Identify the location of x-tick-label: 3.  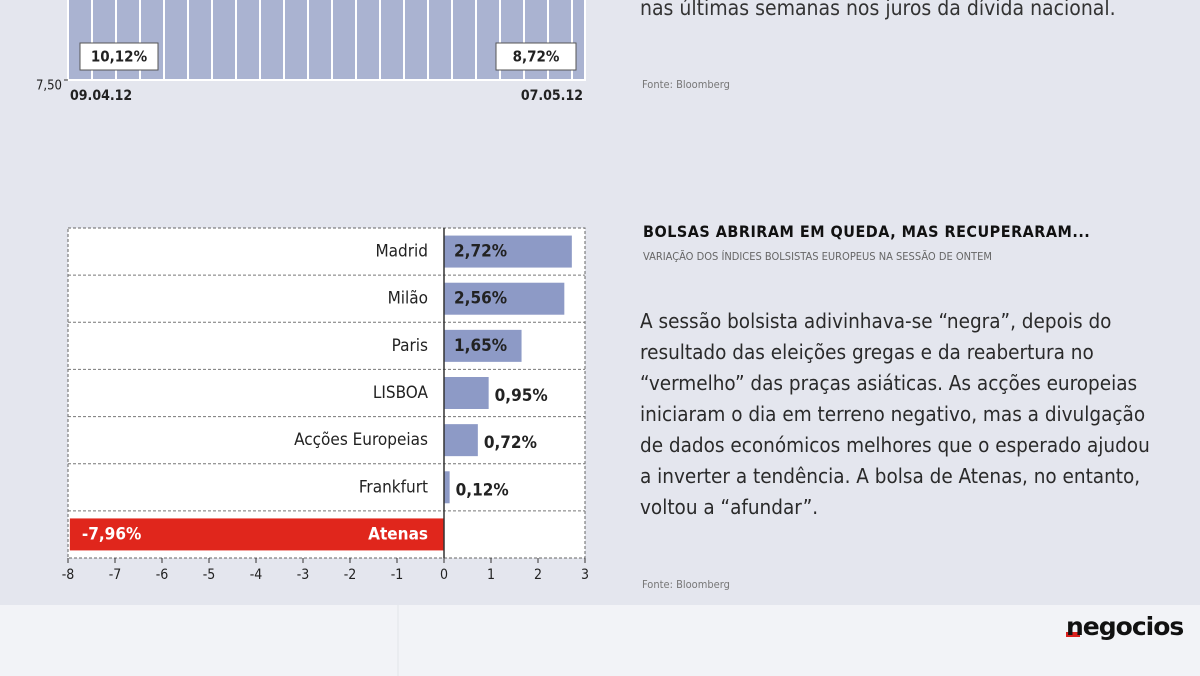
(585, 575).